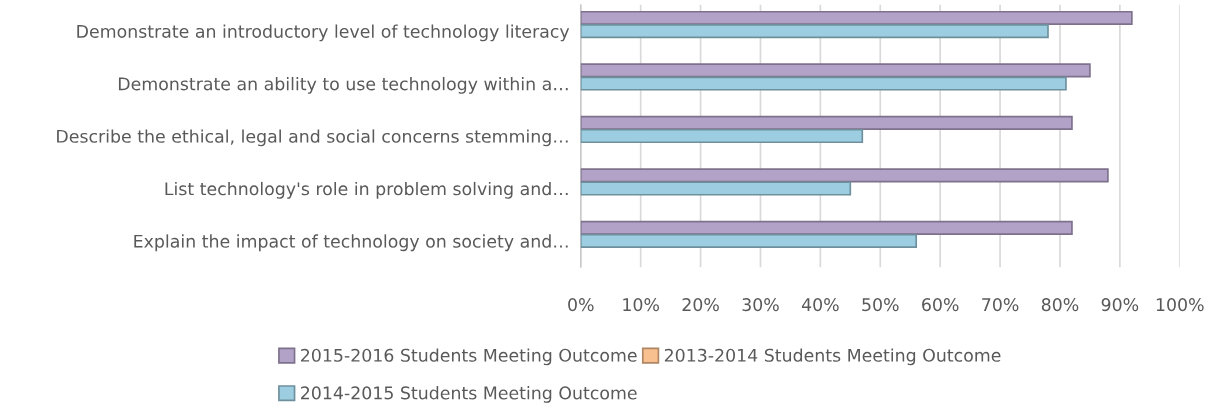  What do you see at coordinates (820, 305) in the screenshot?
I see `x-tick-label: 40%` at bounding box center [820, 305].